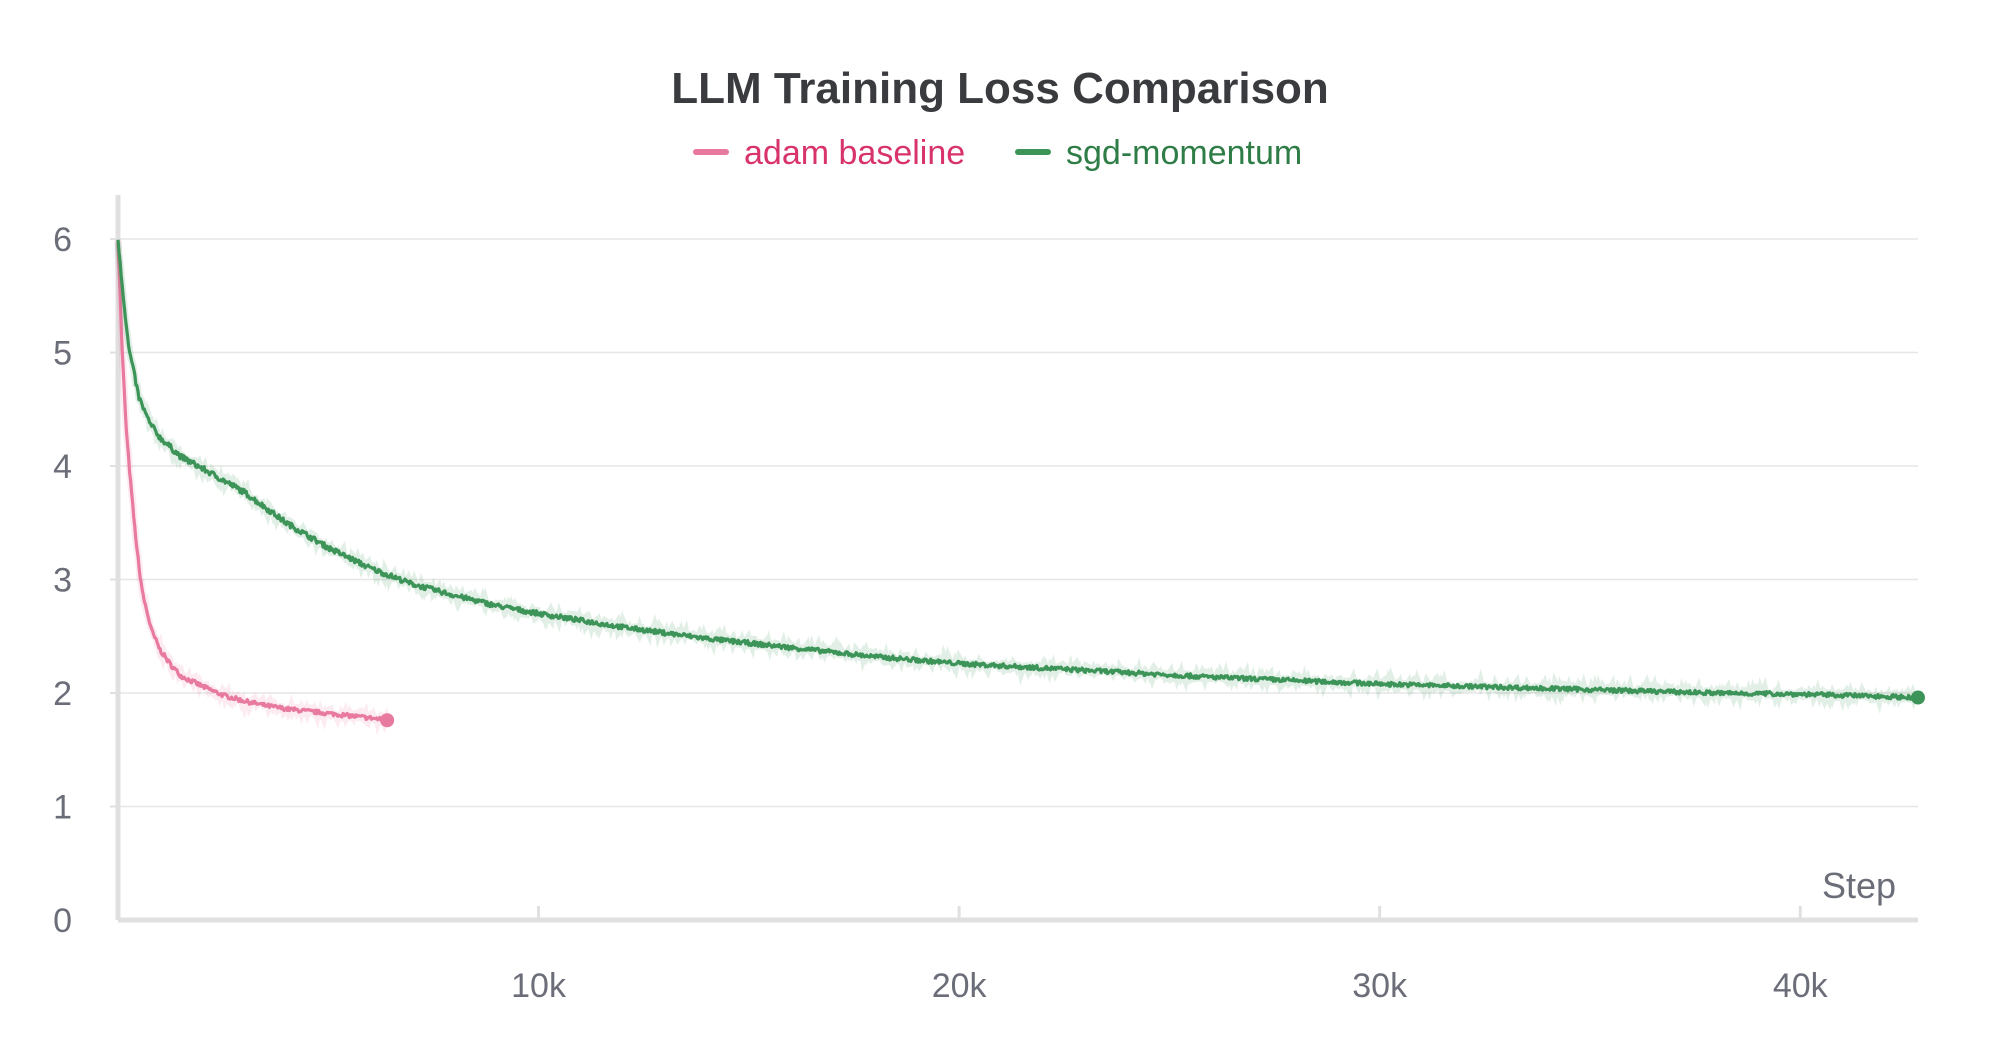  What do you see at coordinates (854, 153) in the screenshot?
I see `legend-label-adam-baseline: adam baseline` at bounding box center [854, 153].